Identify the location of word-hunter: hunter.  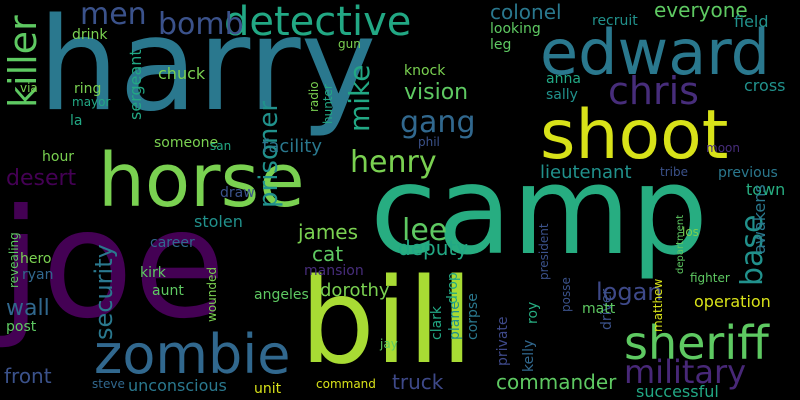
(328, 104).